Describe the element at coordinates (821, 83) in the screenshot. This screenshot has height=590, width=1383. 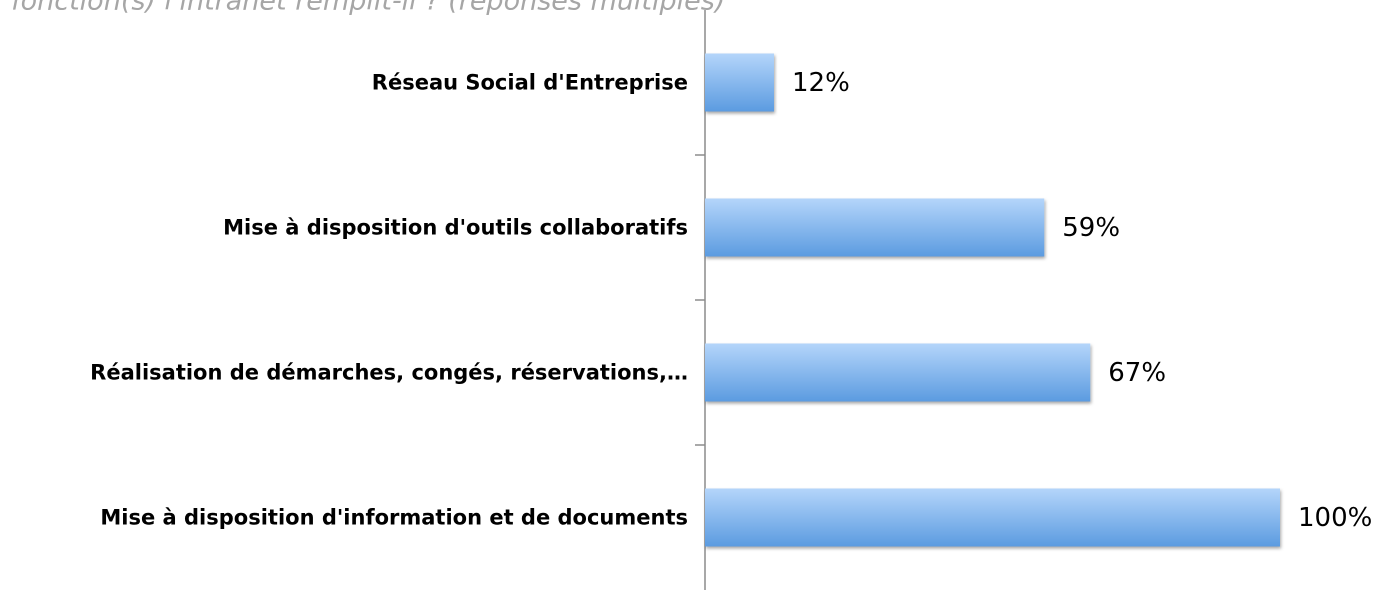
I see `value-label: 12%` at that location.